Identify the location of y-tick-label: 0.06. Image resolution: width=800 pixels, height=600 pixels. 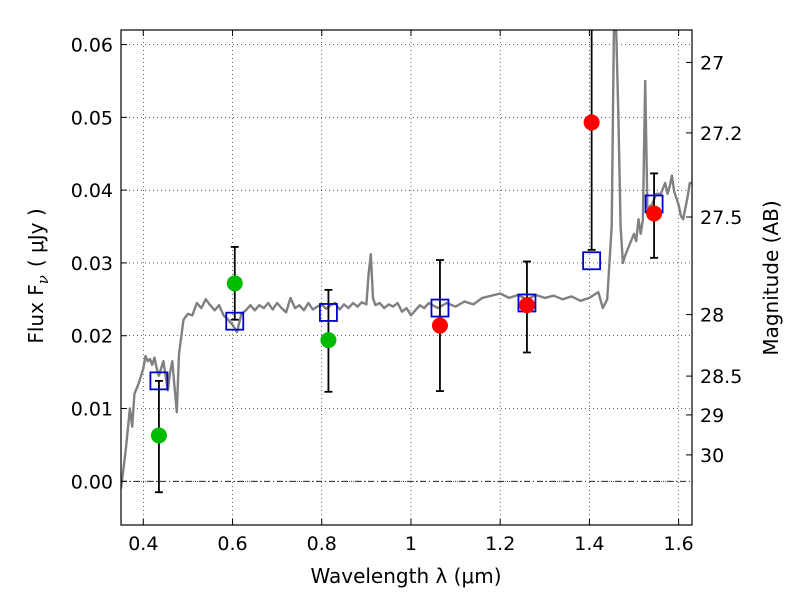
(92, 46).